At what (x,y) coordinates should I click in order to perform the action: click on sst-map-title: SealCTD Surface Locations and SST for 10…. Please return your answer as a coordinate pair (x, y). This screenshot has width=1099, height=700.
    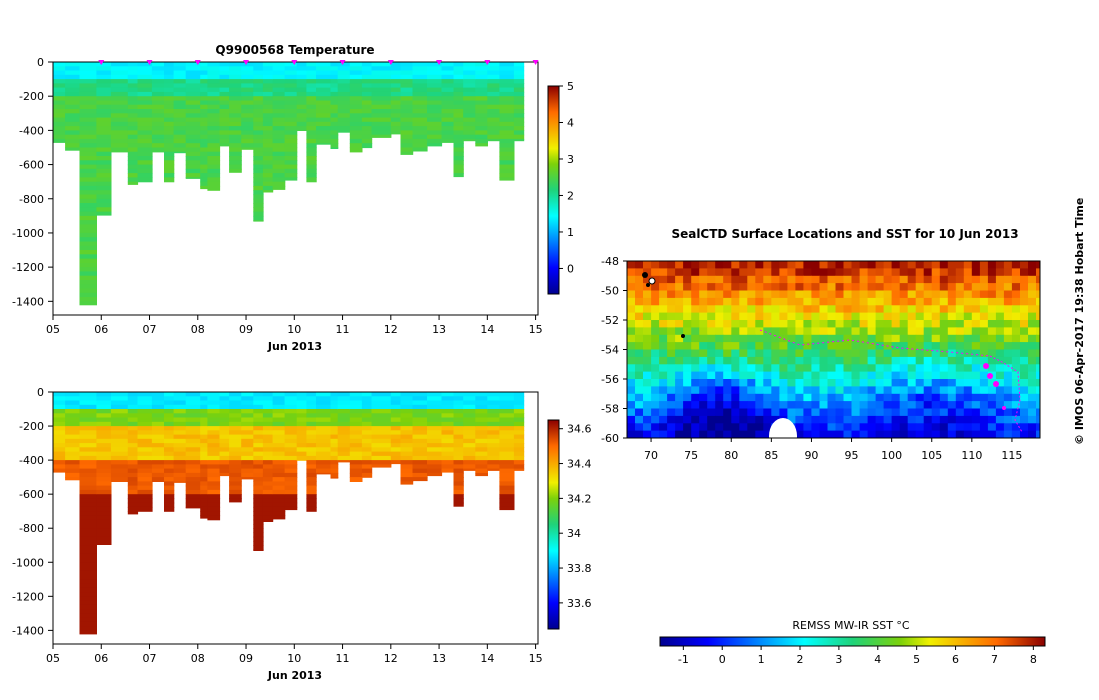
    Looking at the image, I should click on (844, 234).